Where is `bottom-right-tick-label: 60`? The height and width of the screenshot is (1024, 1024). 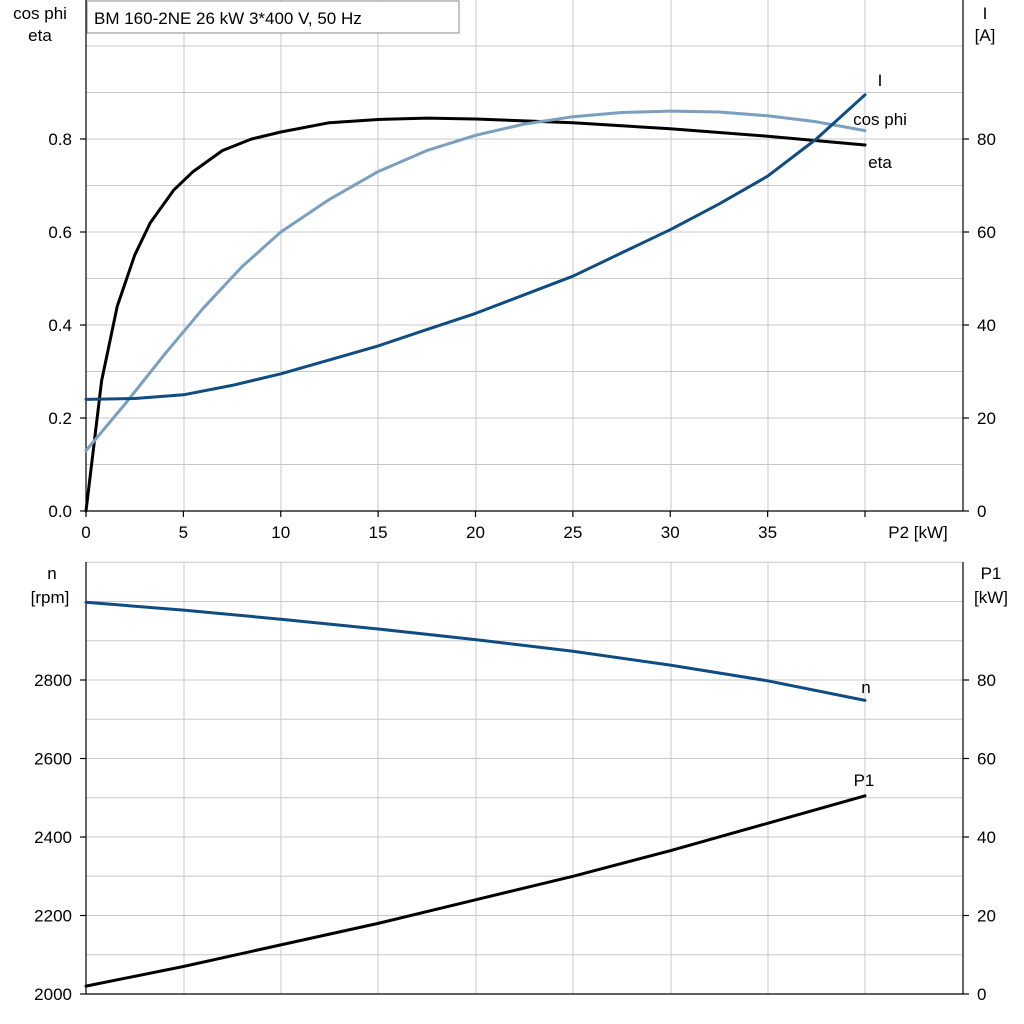 bottom-right-tick-label: 60 is located at coordinates (986, 759).